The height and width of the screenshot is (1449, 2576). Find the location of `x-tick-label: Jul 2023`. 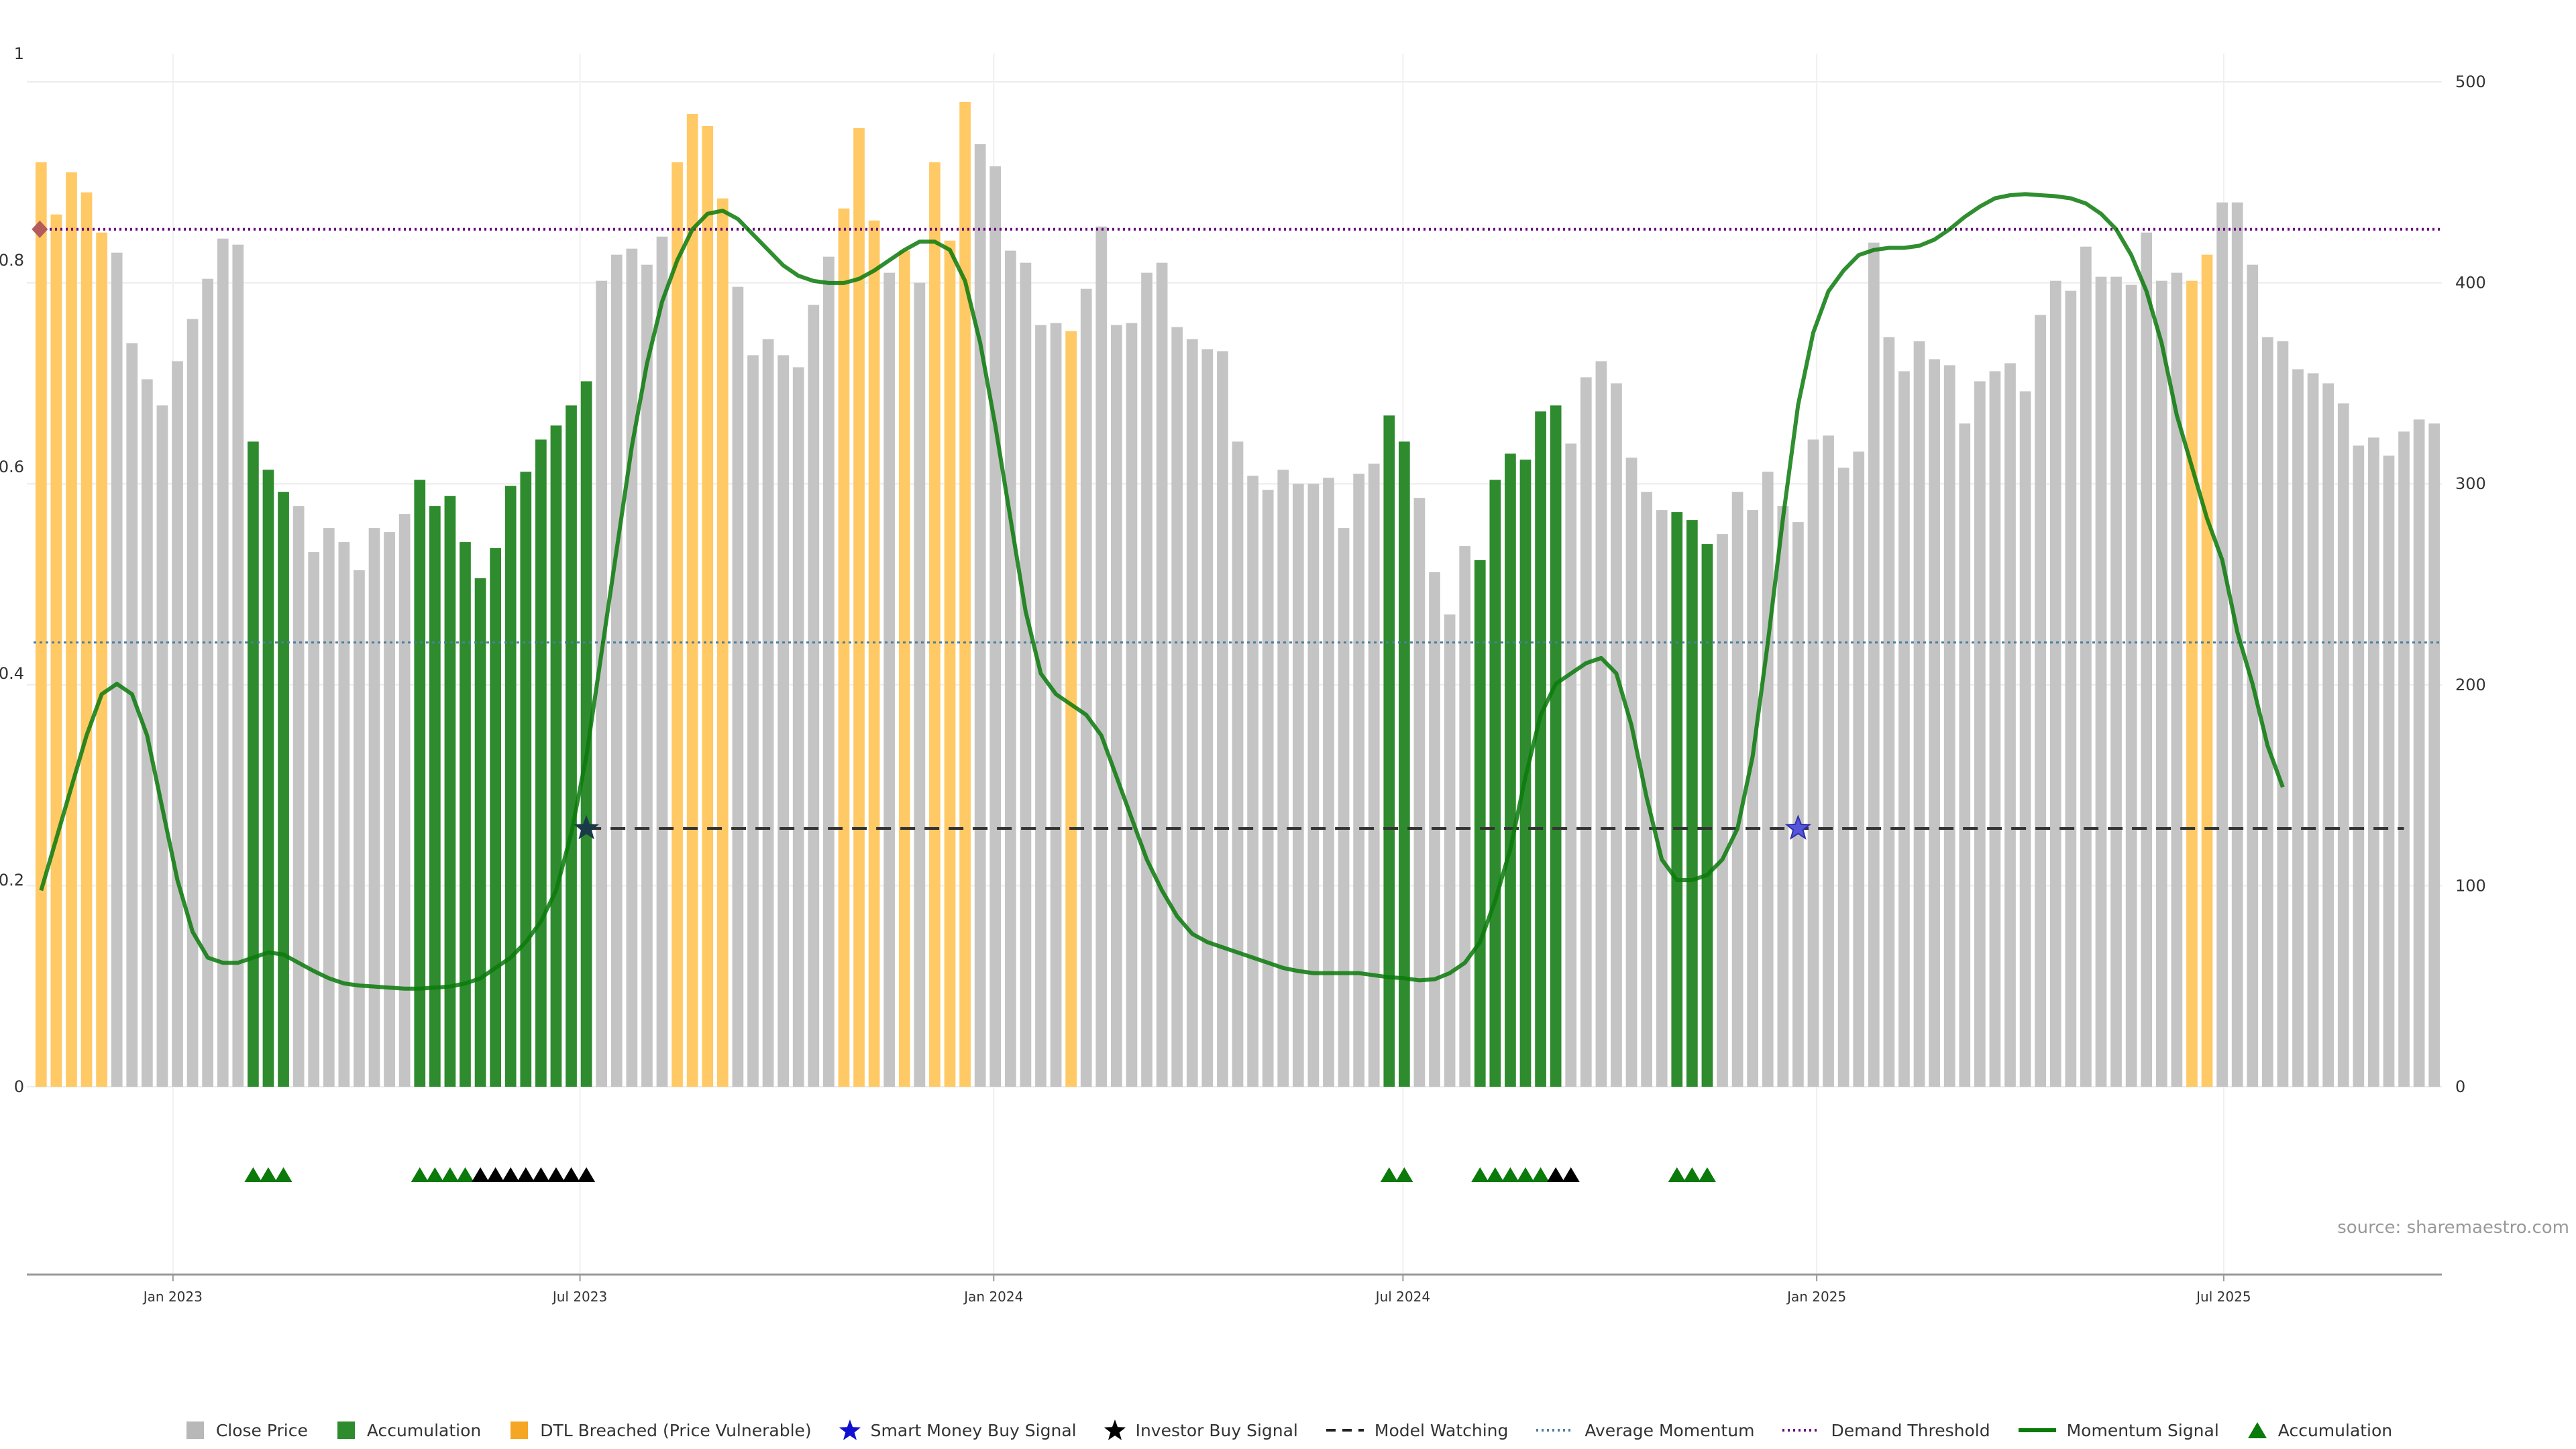

x-tick-label: Jul 2023 is located at coordinates (579, 1297).